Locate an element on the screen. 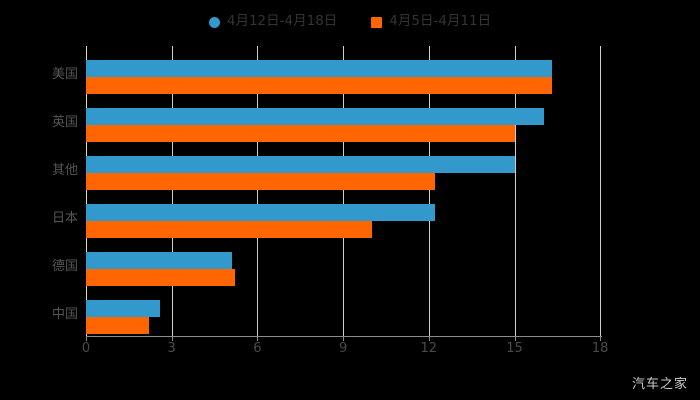 This screenshot has width=700, height=400. y-axis-label-3: 日本 is located at coordinates (64, 218).